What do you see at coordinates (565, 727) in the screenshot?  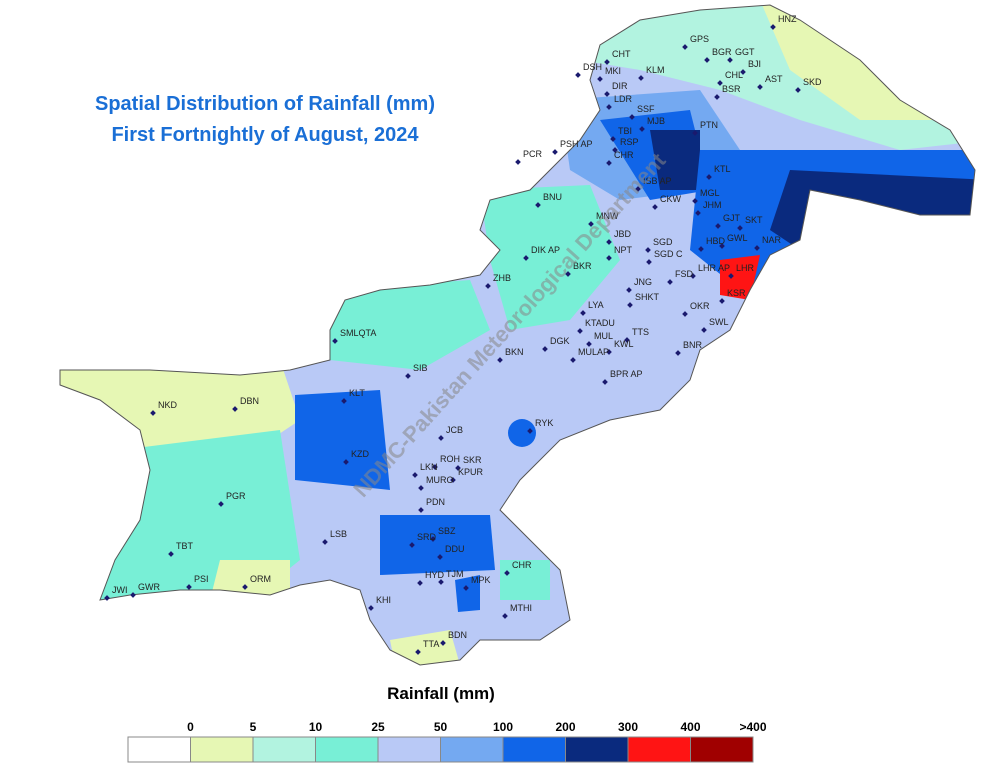 I see `legend-label: 200` at bounding box center [565, 727].